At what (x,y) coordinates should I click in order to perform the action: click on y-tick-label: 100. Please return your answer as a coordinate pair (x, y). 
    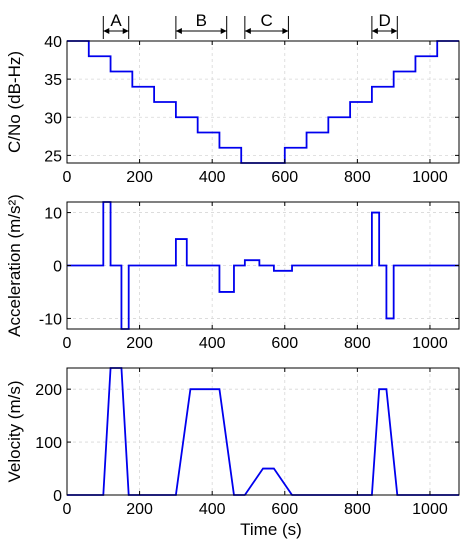
    Looking at the image, I should click on (48, 443).